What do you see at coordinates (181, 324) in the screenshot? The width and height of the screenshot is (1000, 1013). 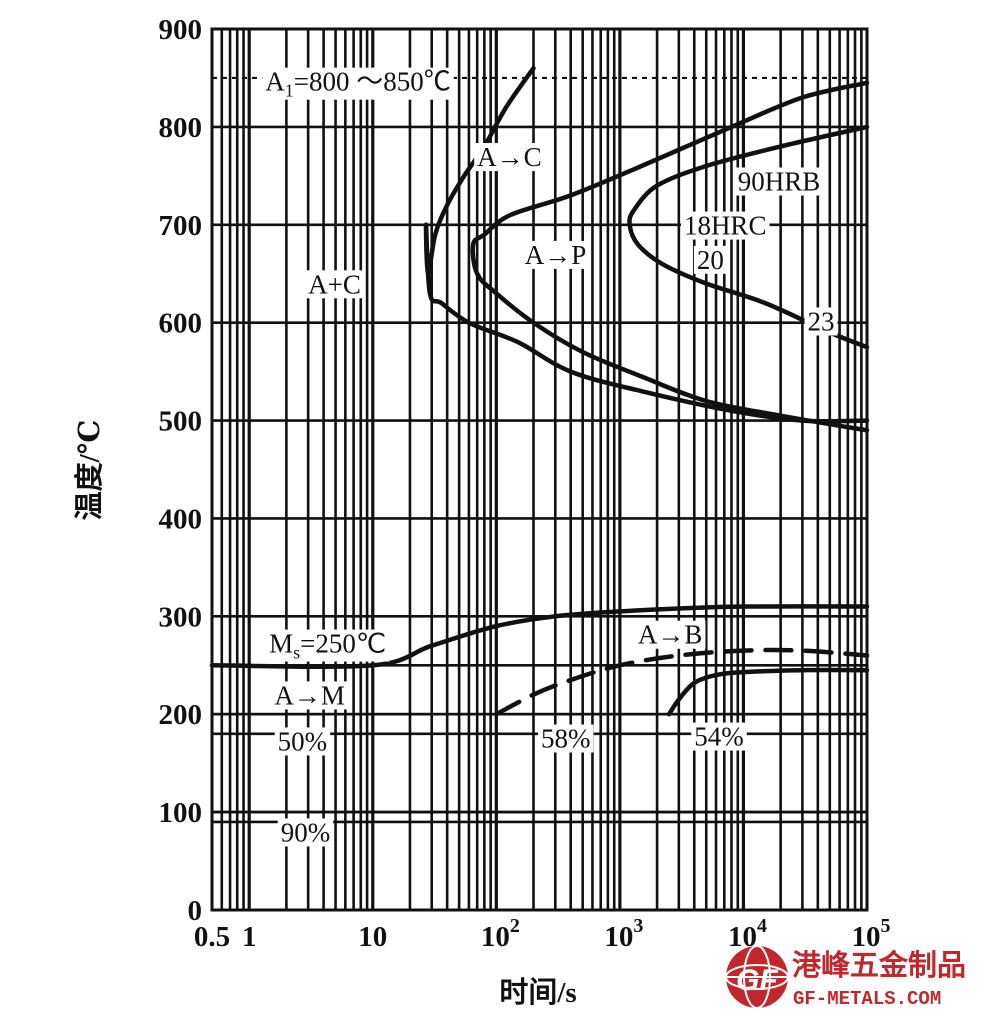 I see `y-tick-label: 600` at bounding box center [181, 324].